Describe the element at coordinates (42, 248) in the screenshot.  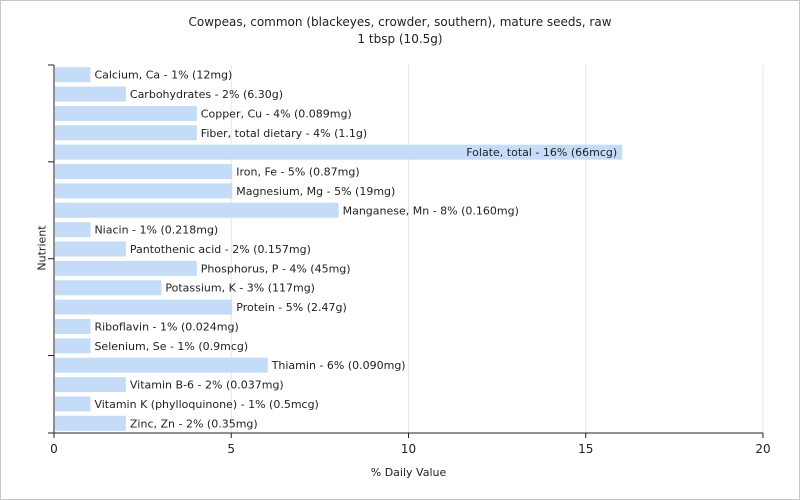
I see `y-axis-label: Nutrient` at that location.